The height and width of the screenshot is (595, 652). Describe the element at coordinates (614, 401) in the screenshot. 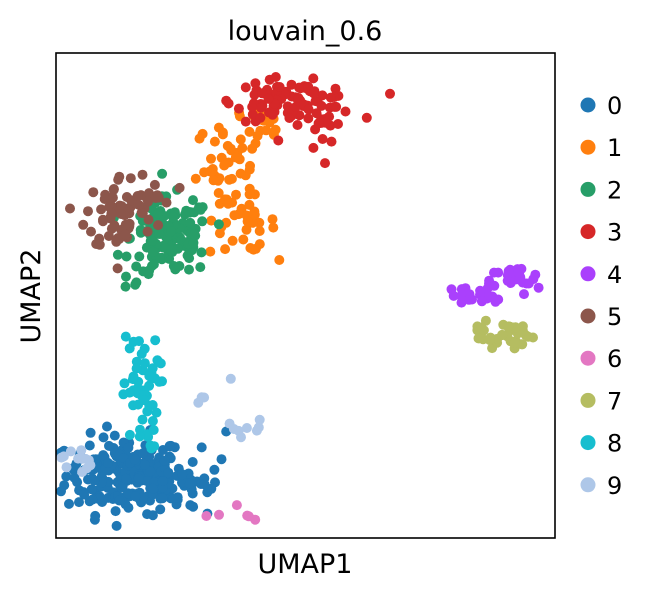

I see `legend-label-7: 7` at that location.